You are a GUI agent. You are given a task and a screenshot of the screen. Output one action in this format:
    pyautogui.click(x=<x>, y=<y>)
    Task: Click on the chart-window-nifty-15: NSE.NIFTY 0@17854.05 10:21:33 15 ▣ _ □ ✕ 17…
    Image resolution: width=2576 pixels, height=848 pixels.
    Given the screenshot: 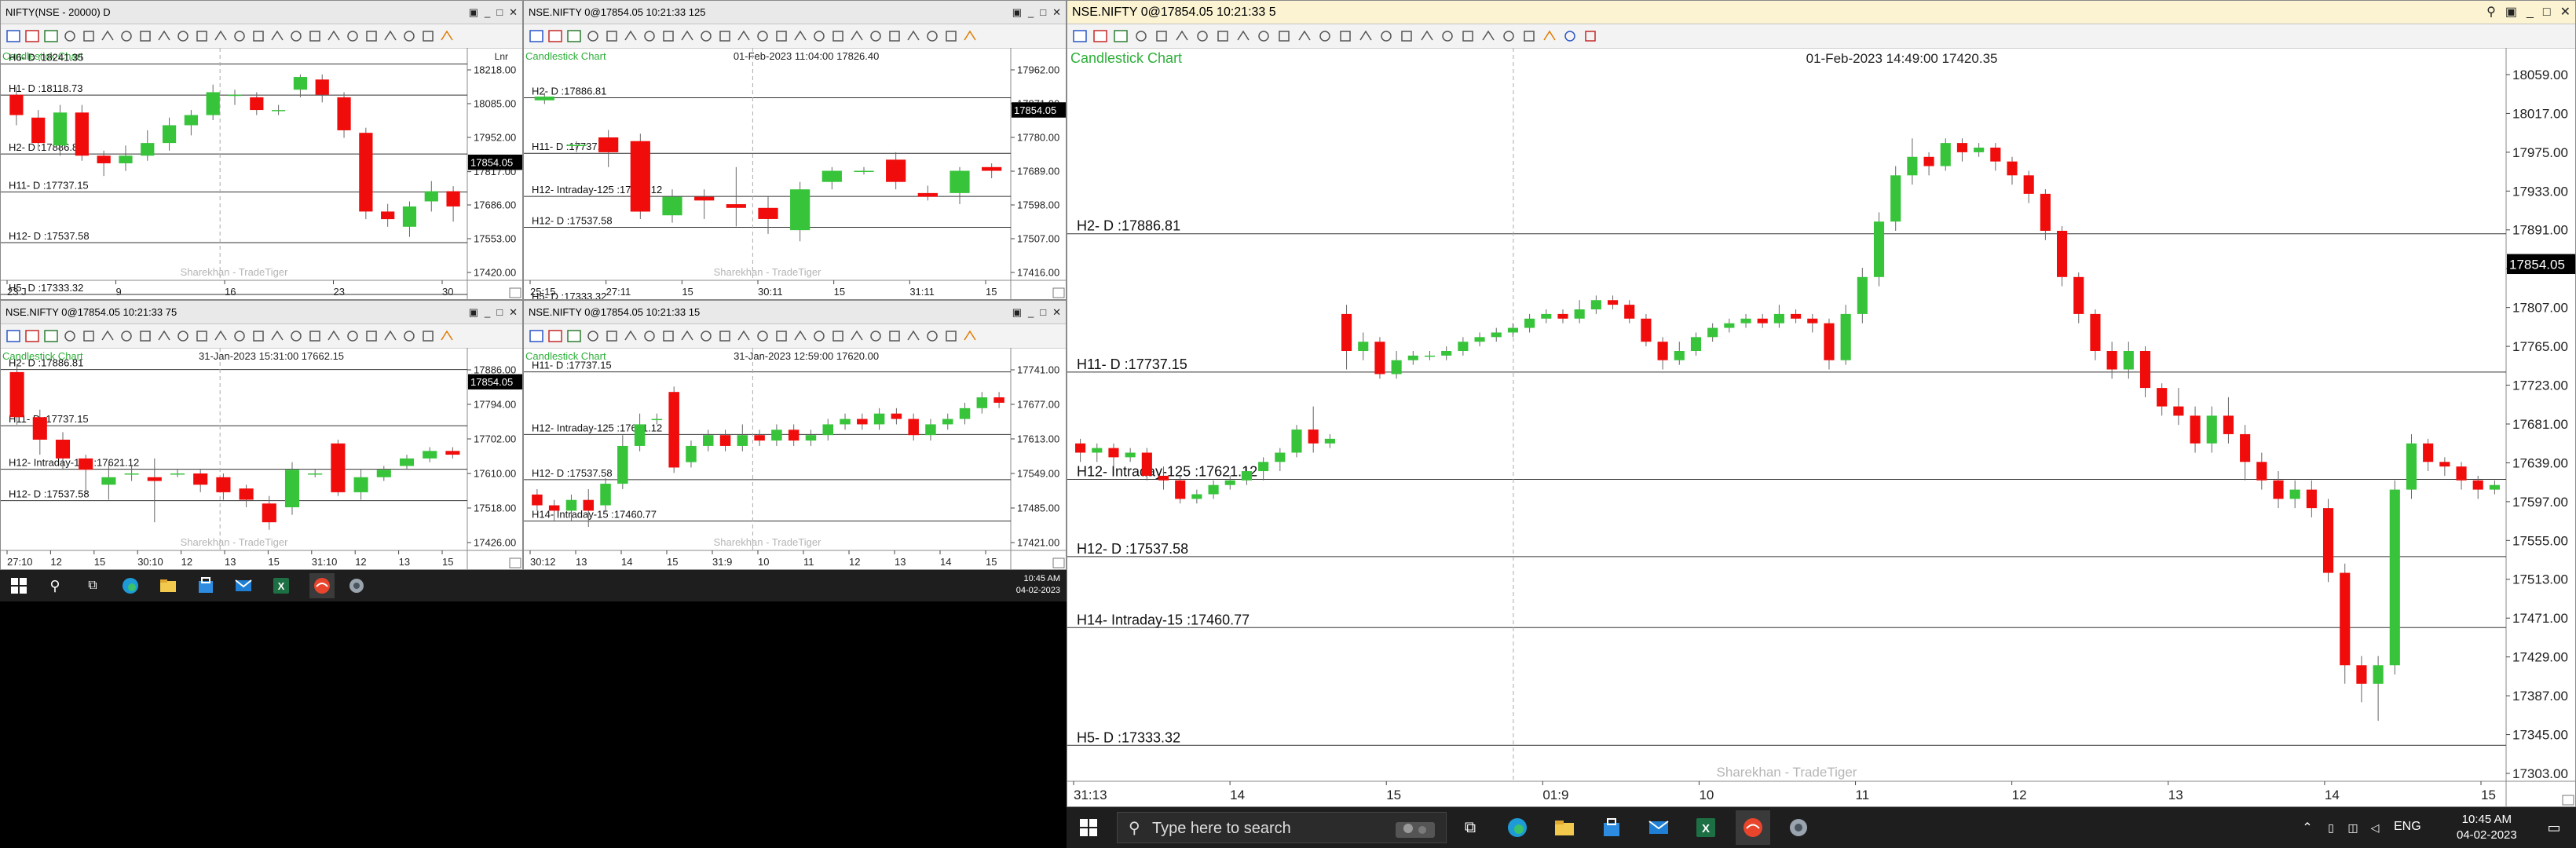 What is the action you would take?
    pyautogui.click(x=795, y=435)
    